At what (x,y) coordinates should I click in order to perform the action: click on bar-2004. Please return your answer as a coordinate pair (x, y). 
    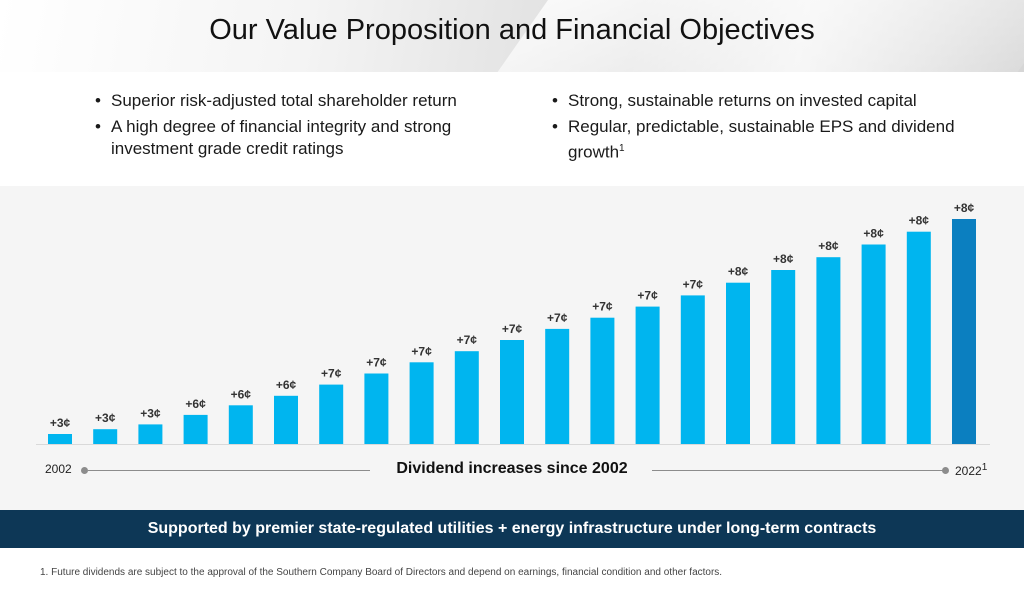
    Looking at the image, I should click on (150, 434).